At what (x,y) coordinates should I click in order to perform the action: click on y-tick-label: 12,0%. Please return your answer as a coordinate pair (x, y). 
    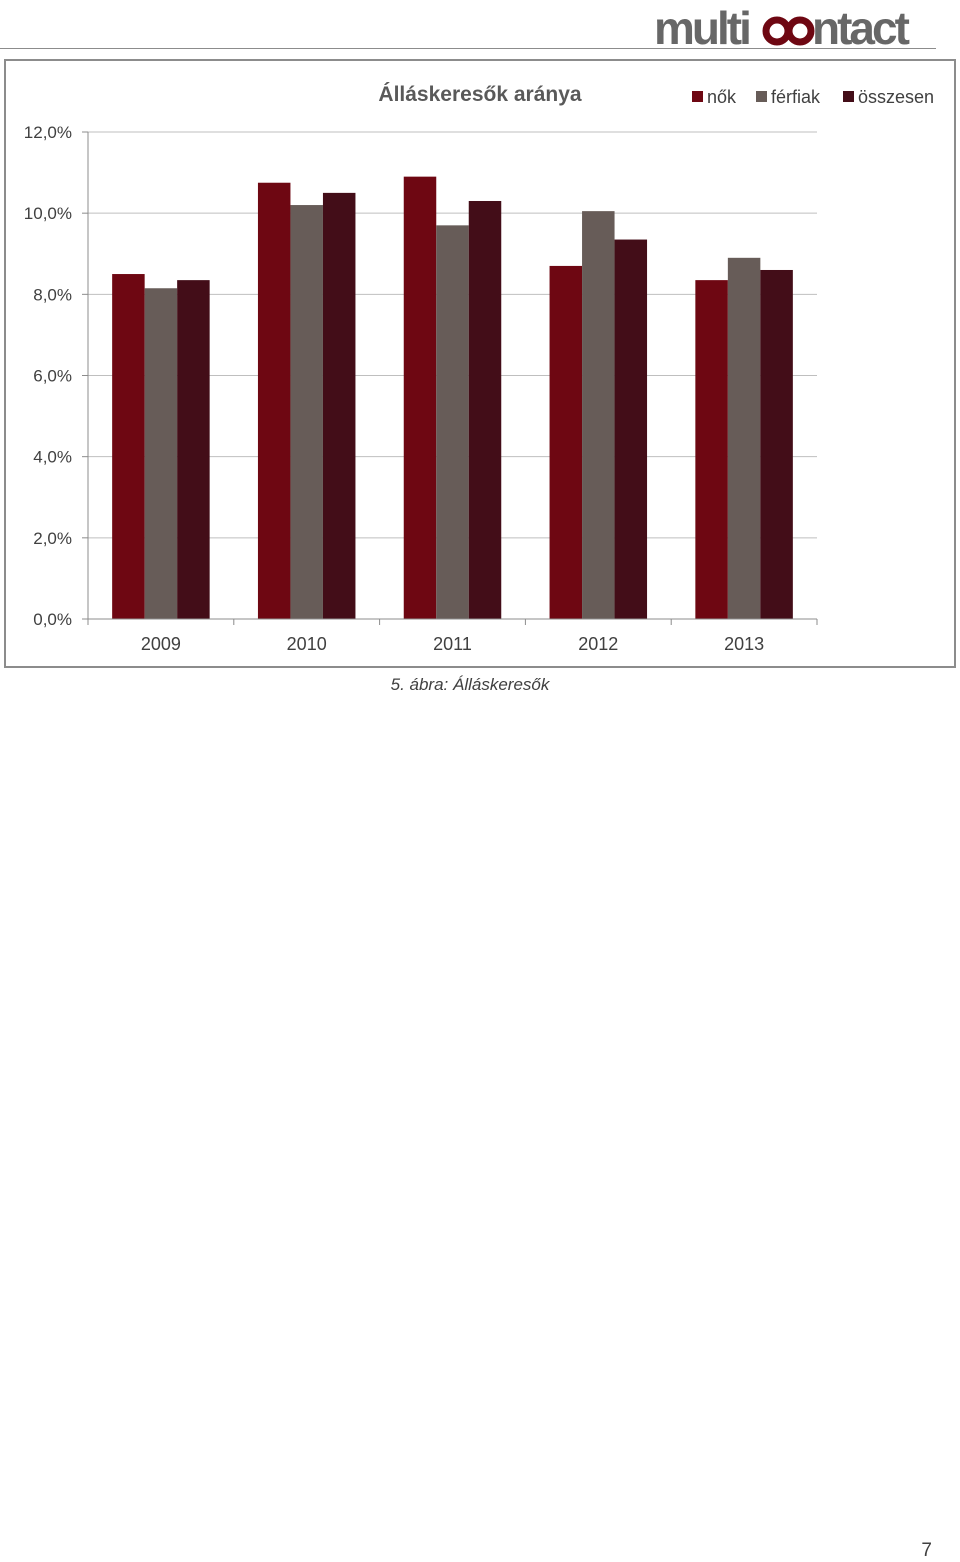
    Looking at the image, I should click on (48, 132).